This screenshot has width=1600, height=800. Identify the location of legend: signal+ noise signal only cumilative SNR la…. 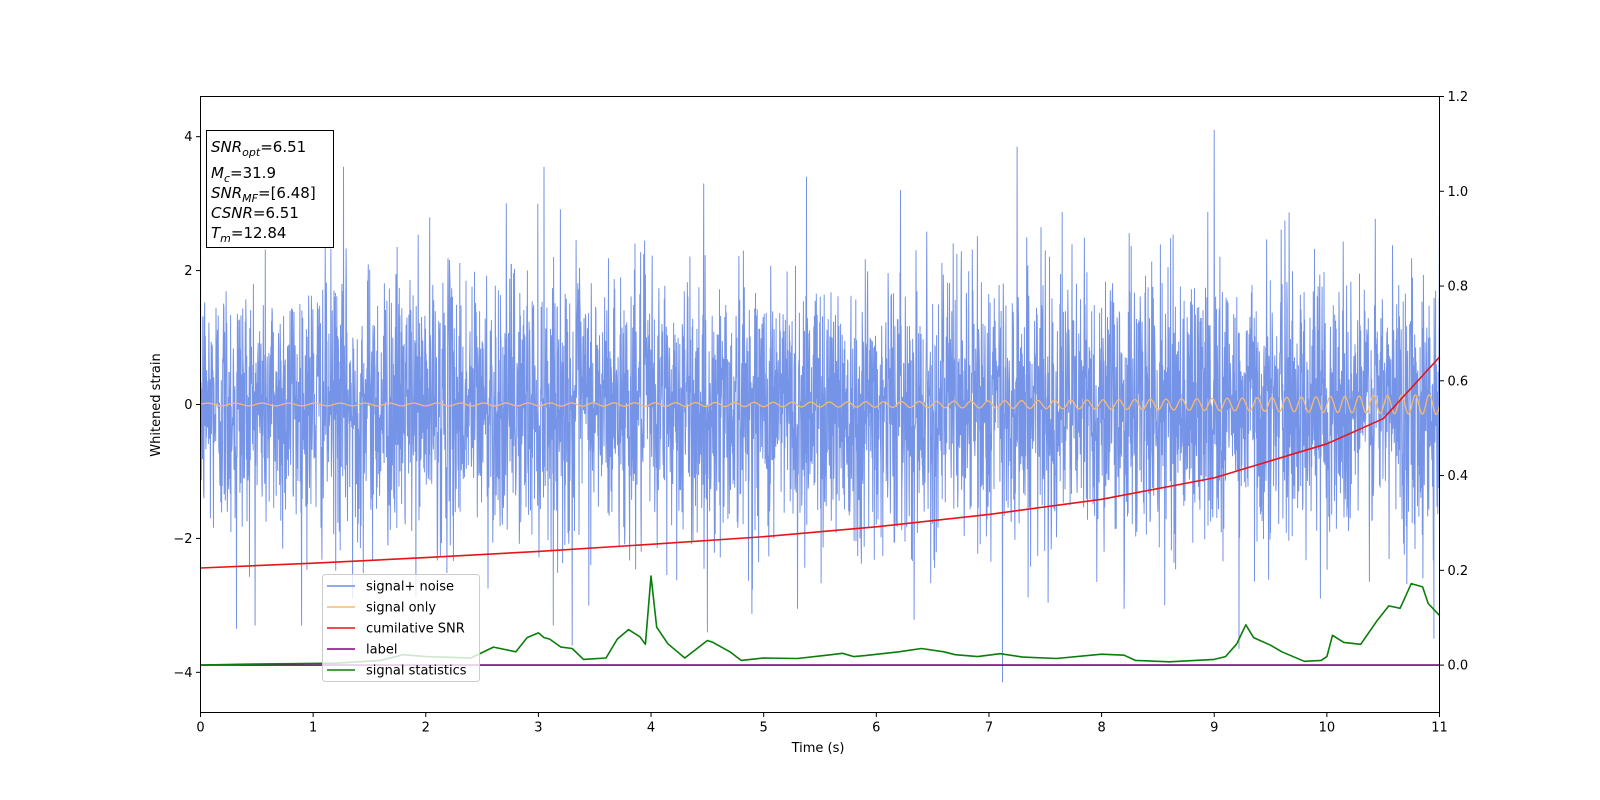
(401, 628).